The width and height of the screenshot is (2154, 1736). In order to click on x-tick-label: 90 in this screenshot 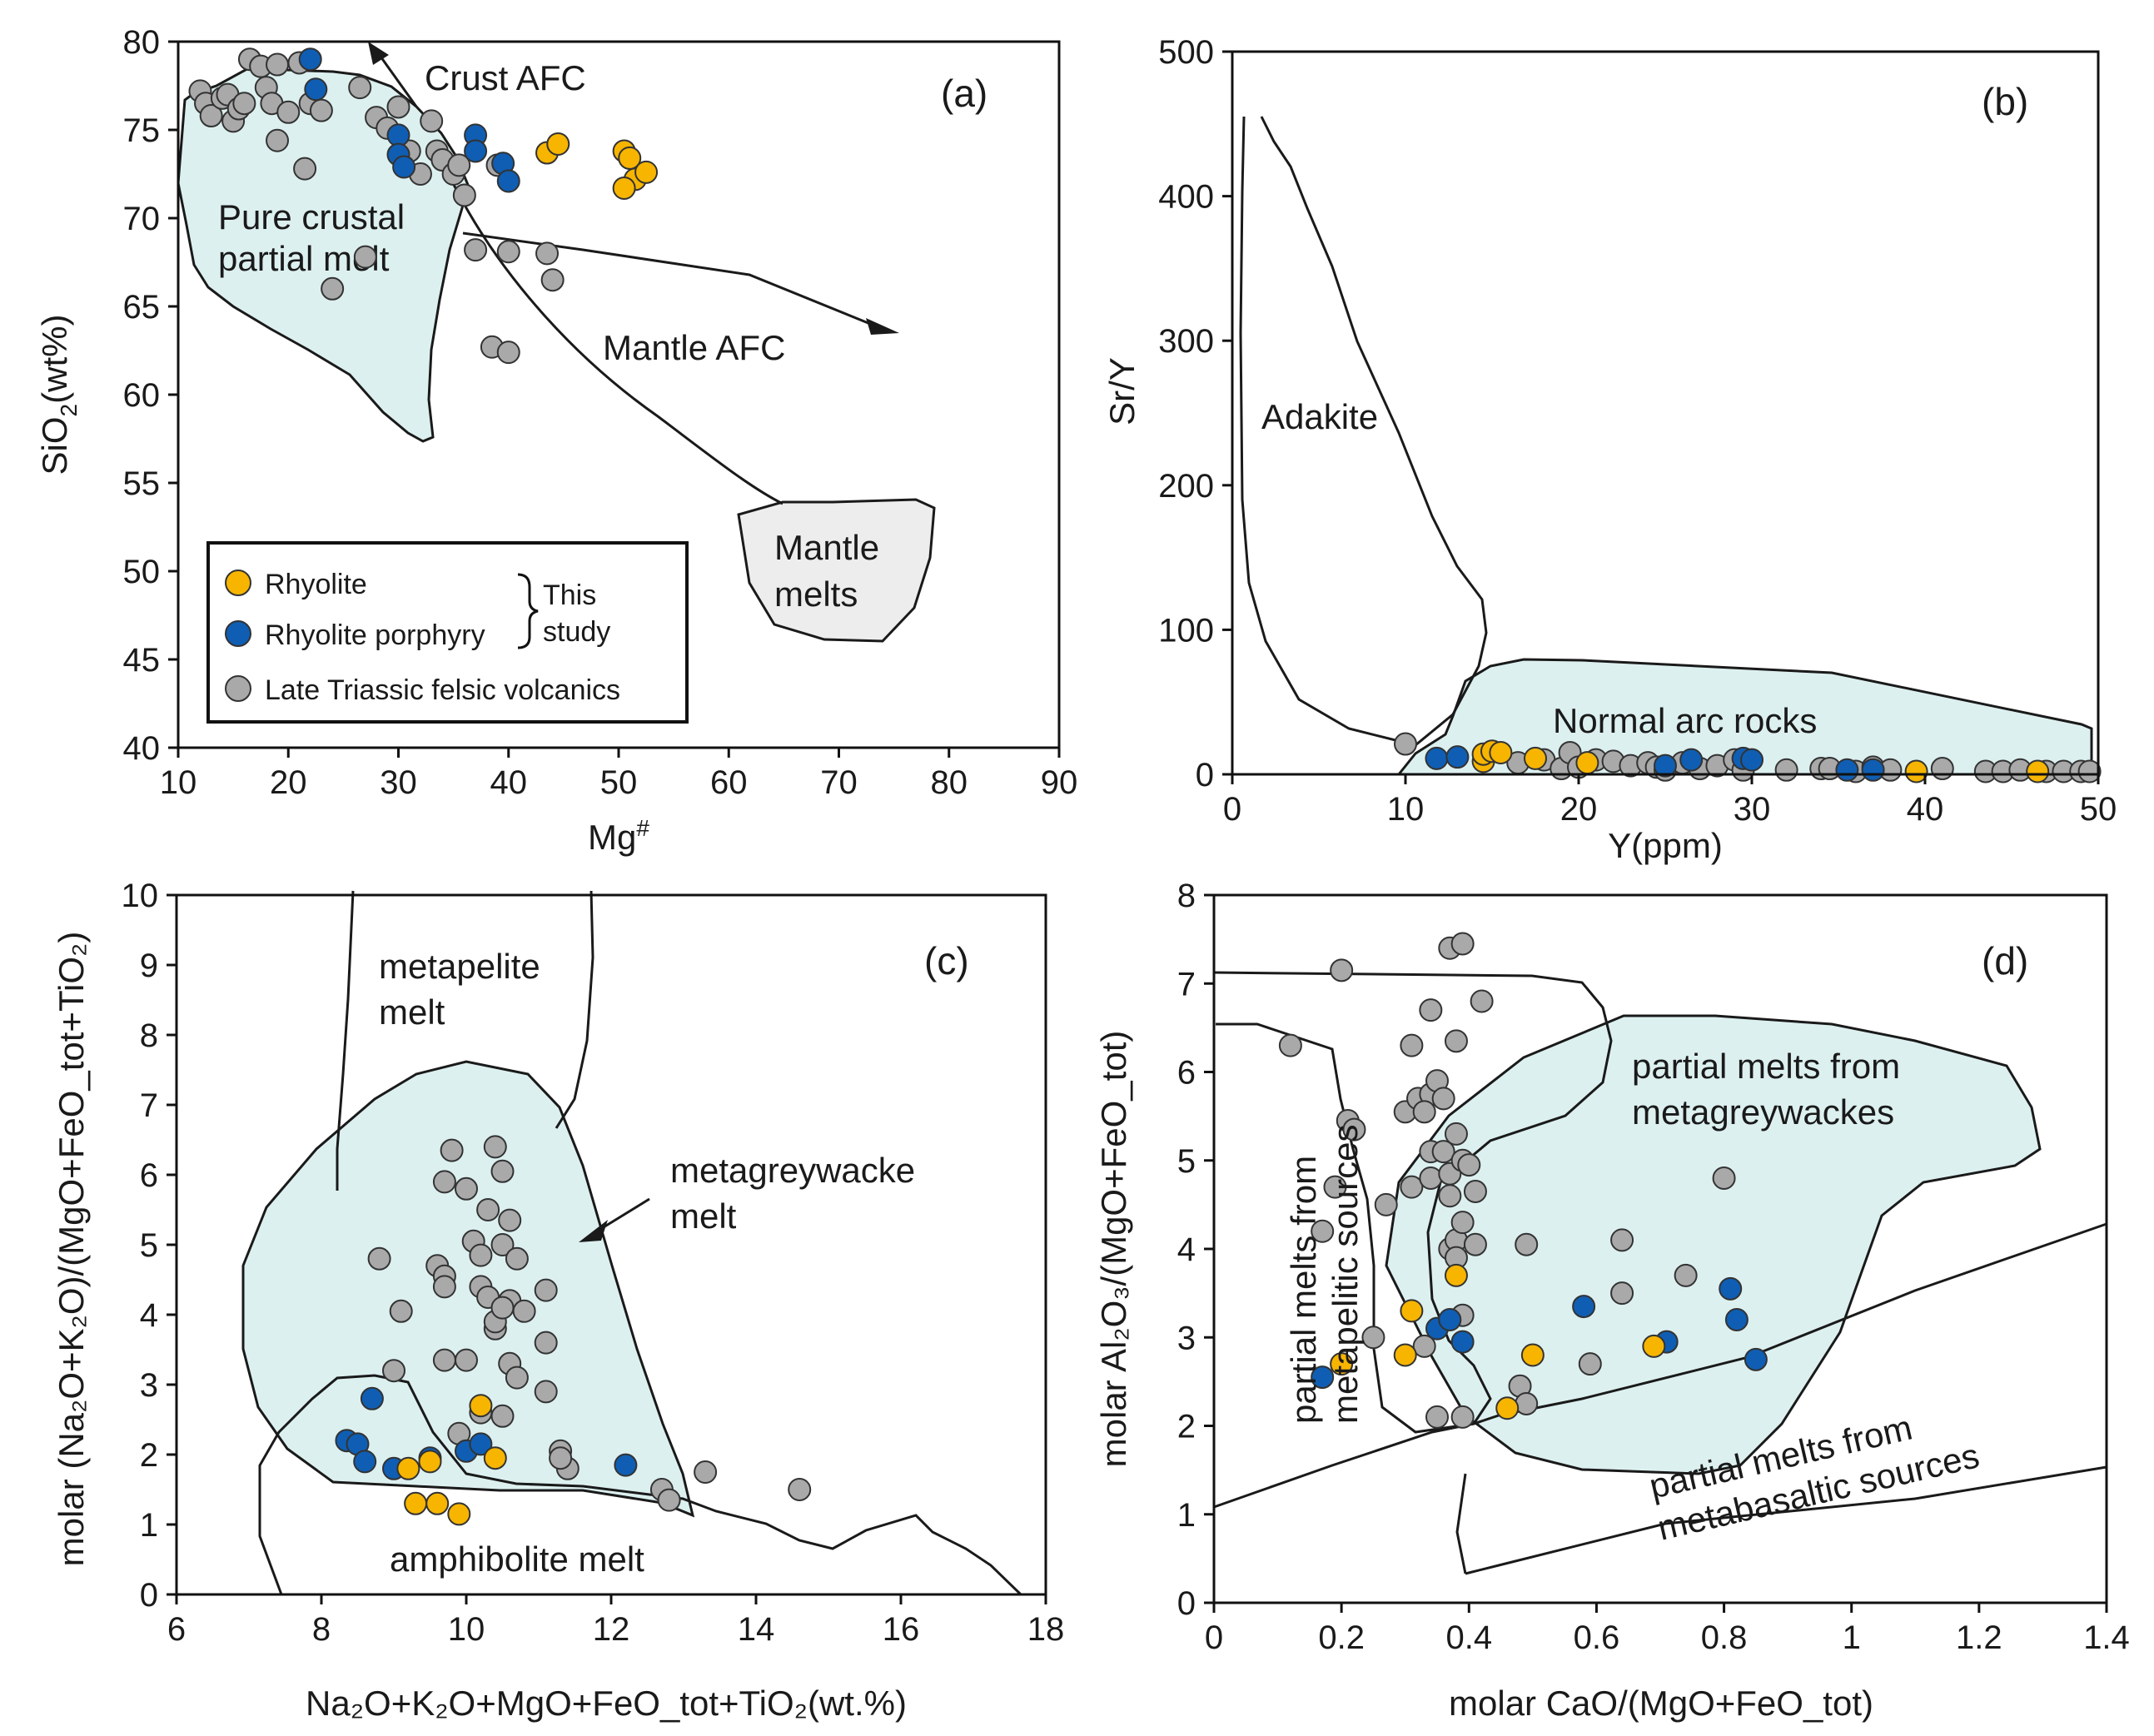, I will do `click(1059, 782)`.